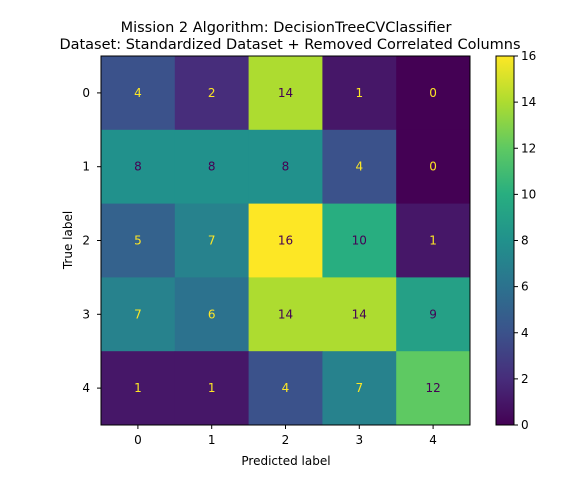 Image resolution: width=570 pixels, height=488 pixels. Describe the element at coordinates (286, 440) in the screenshot. I see `x-tick-label: 2` at that location.